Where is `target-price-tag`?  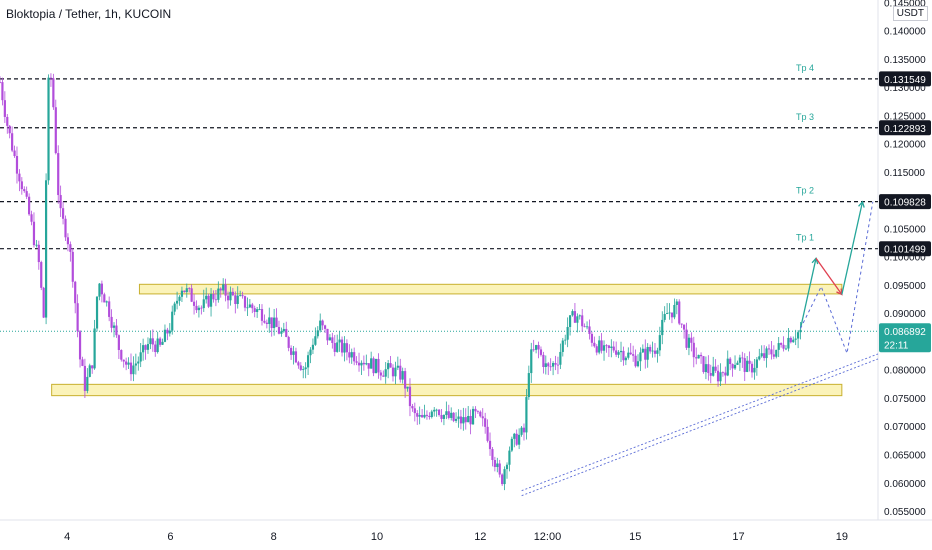
target-price-tag is located at coordinates (905, 202).